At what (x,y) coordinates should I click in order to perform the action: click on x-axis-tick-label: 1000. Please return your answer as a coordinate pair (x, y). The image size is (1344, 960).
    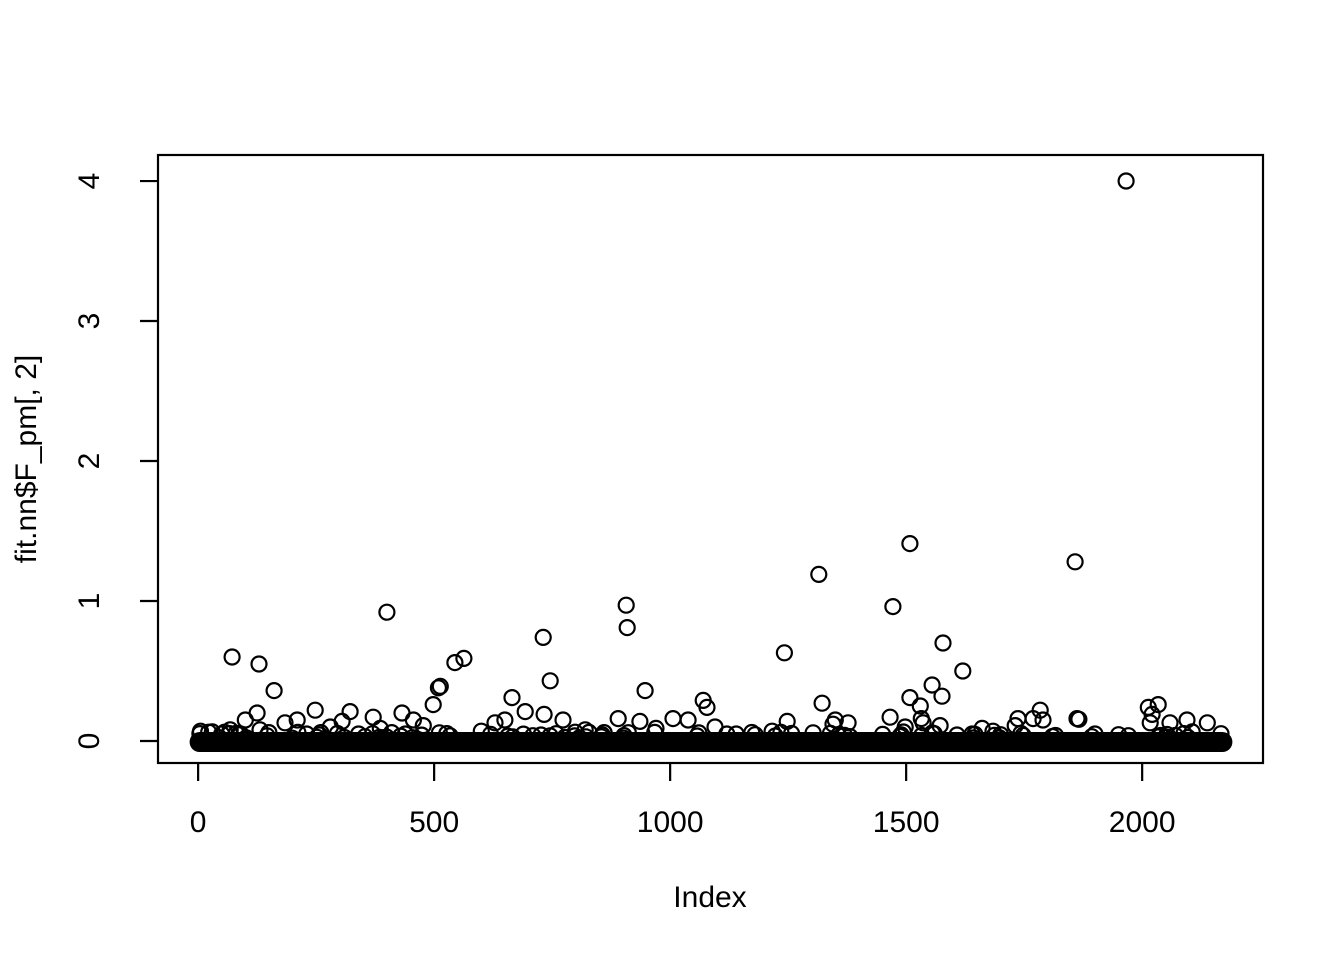
    Looking at the image, I should click on (670, 822).